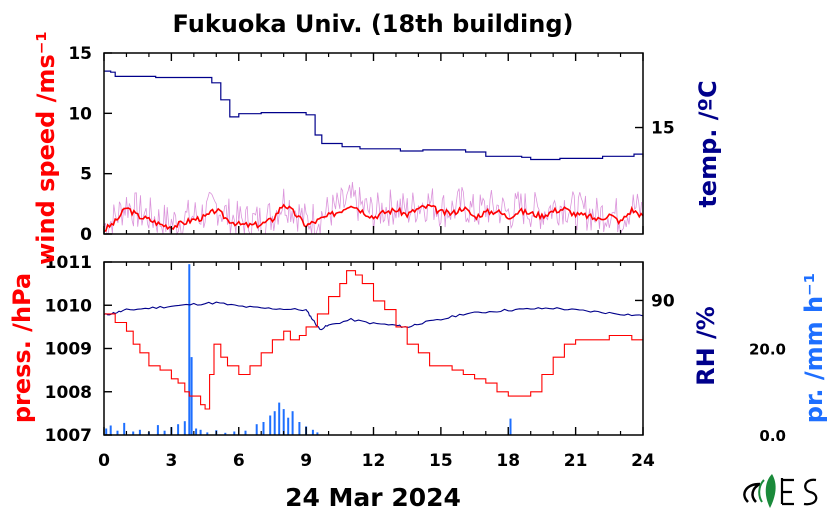 This screenshot has width=834, height=520. I want to click on institution-logo, so click(780, 491).